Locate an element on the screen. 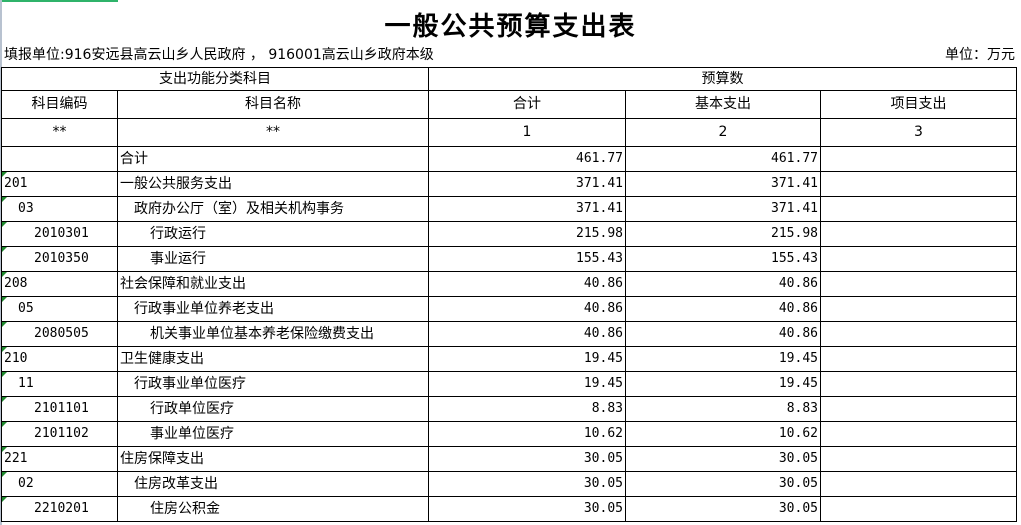 The height and width of the screenshot is (525, 1021). index-cell: 2 is located at coordinates (723, 132).